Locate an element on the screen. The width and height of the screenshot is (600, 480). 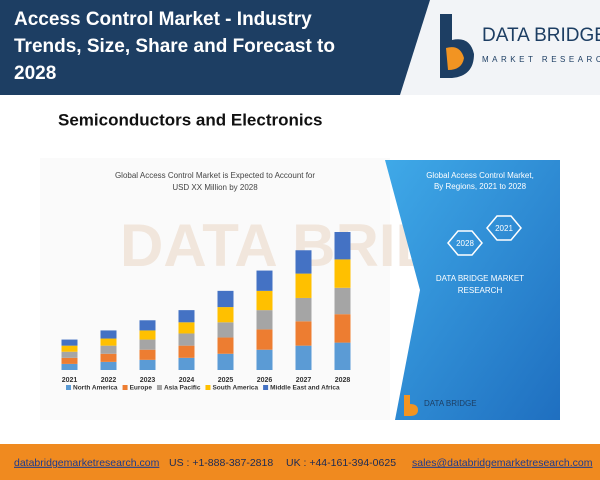
x-tick-label: 2023 is located at coordinates (148, 380).